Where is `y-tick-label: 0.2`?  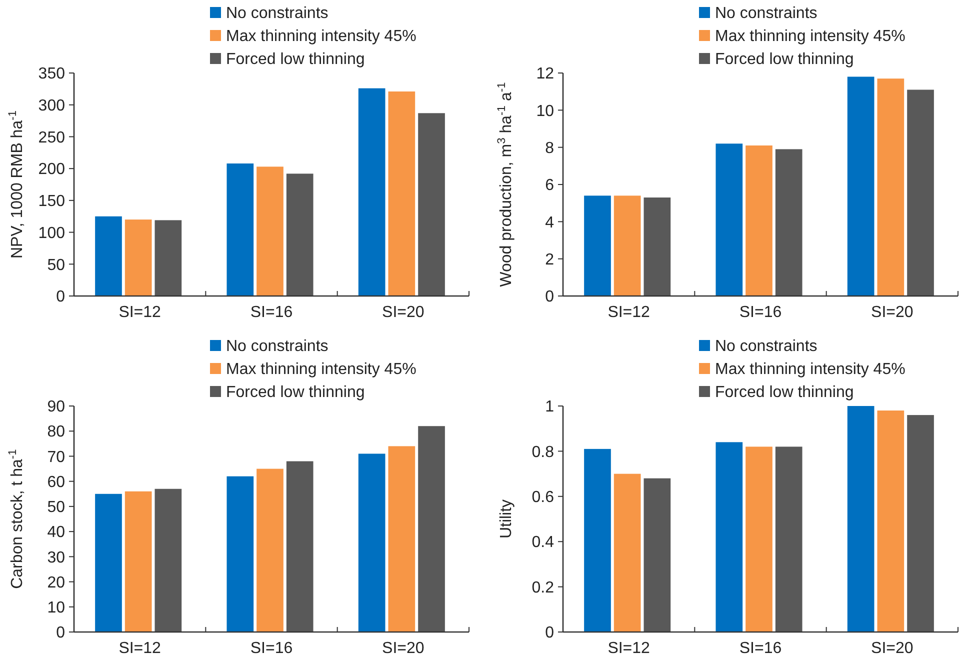 y-tick-label: 0.2 is located at coordinates (543, 587).